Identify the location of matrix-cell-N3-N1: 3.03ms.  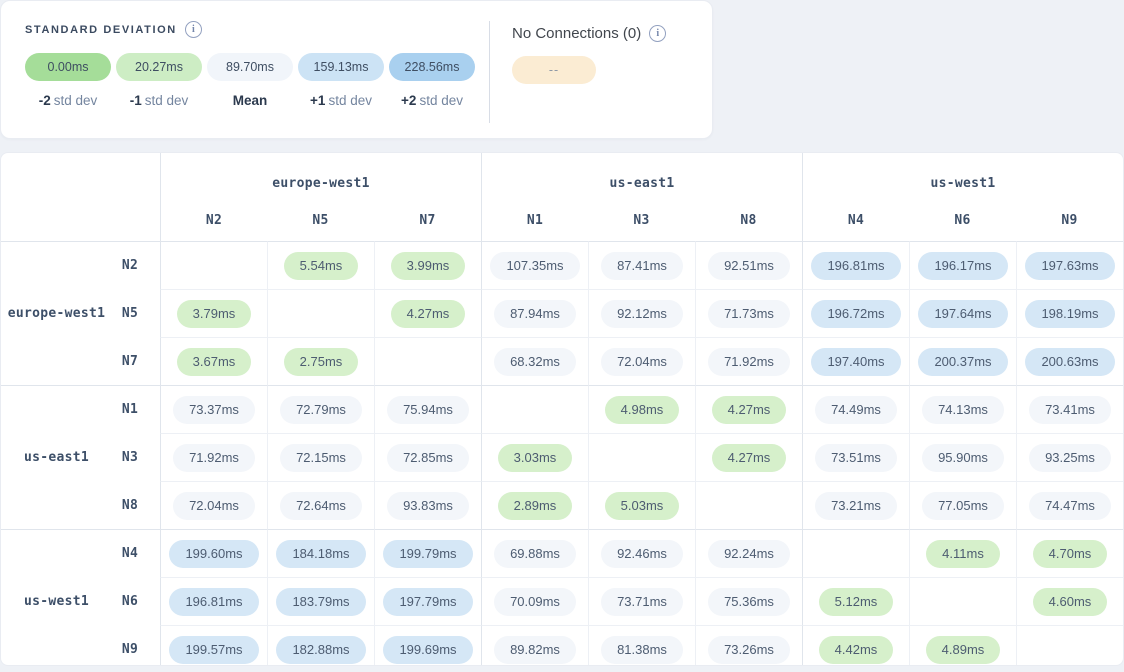
(534, 457).